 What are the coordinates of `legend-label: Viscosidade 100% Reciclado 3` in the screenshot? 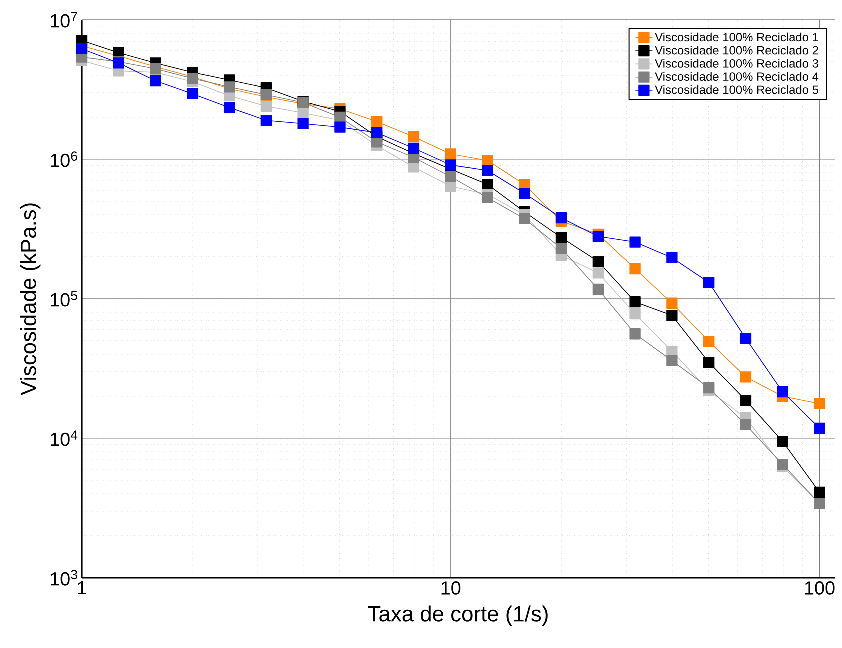 It's located at (736, 63).